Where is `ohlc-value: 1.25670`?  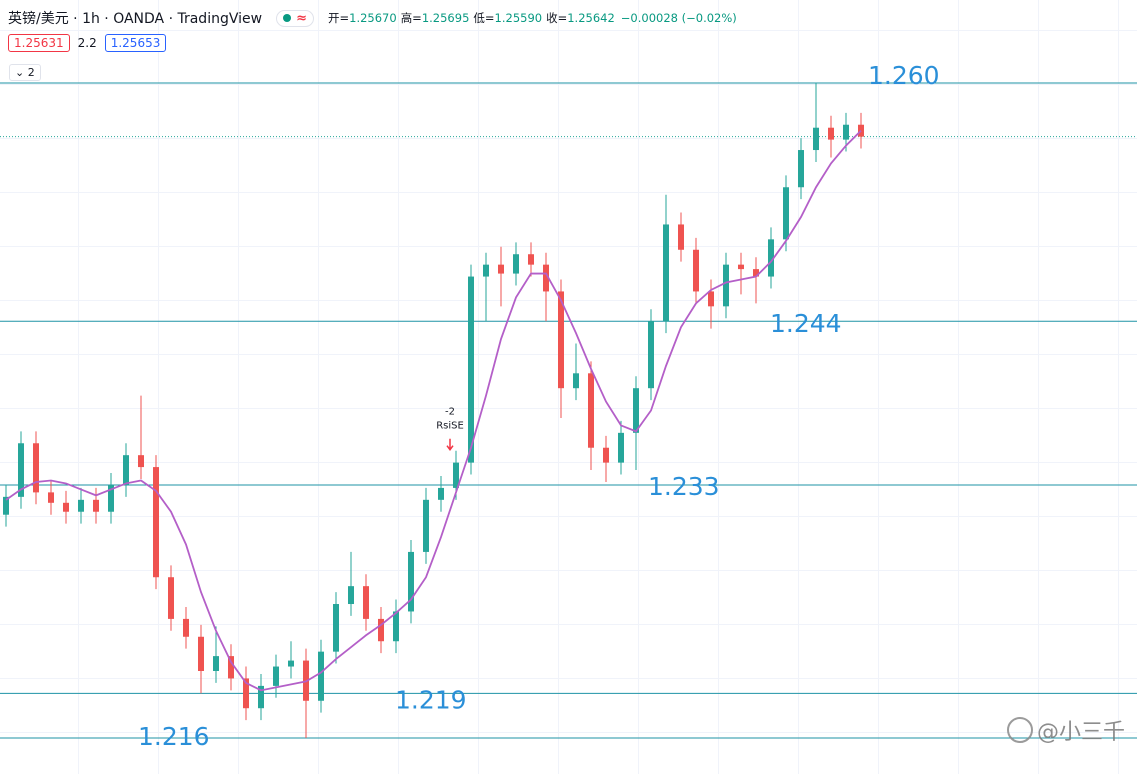 ohlc-value: 1.25670 is located at coordinates (373, 18).